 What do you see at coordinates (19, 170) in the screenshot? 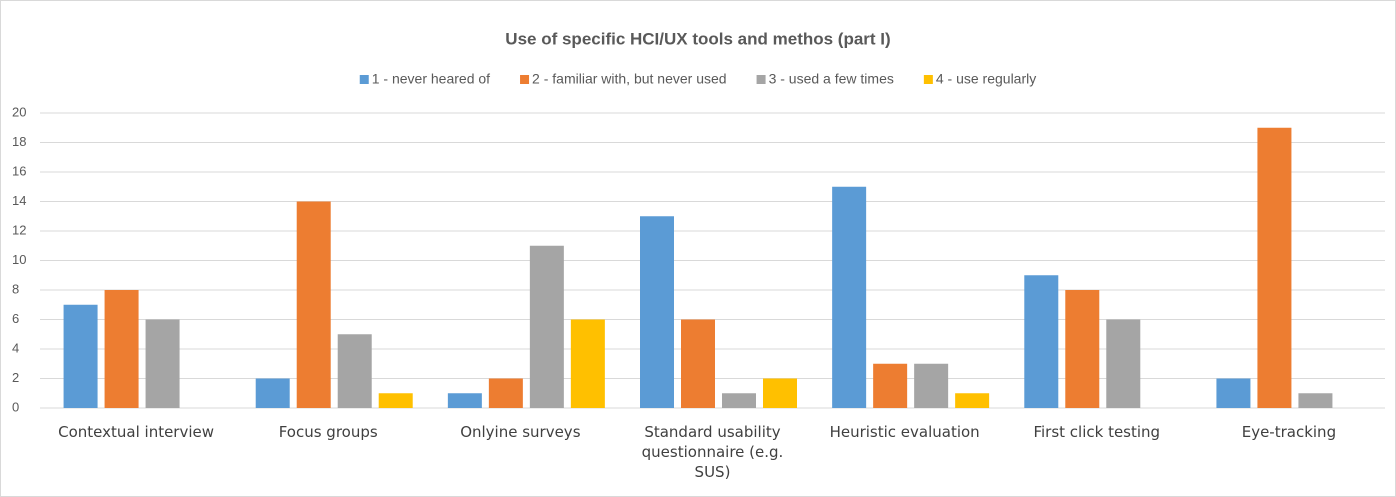
I see `y-tick-label: 16` at bounding box center [19, 170].